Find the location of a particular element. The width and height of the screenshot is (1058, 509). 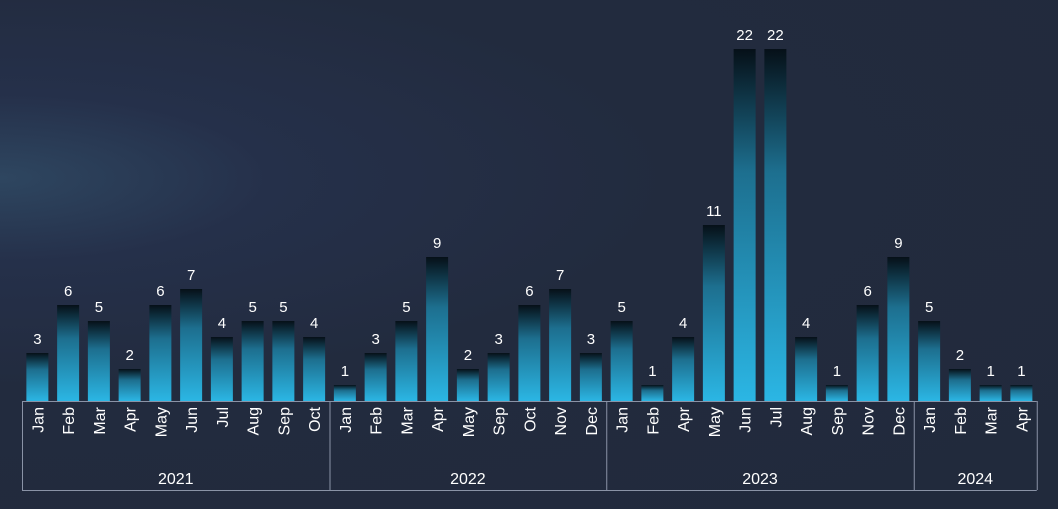

bar-2024-Feb is located at coordinates (959, 385).